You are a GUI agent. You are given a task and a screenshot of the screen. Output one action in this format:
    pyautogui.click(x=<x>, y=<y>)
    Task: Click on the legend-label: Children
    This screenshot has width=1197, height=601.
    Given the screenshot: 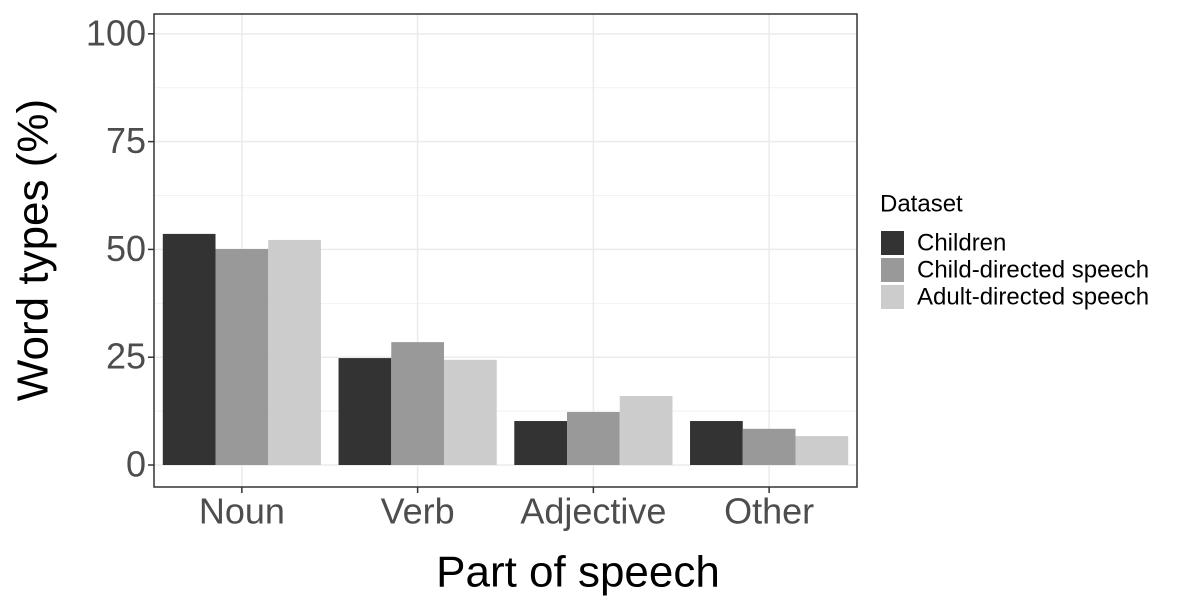 What is the action you would take?
    pyautogui.click(x=961, y=242)
    